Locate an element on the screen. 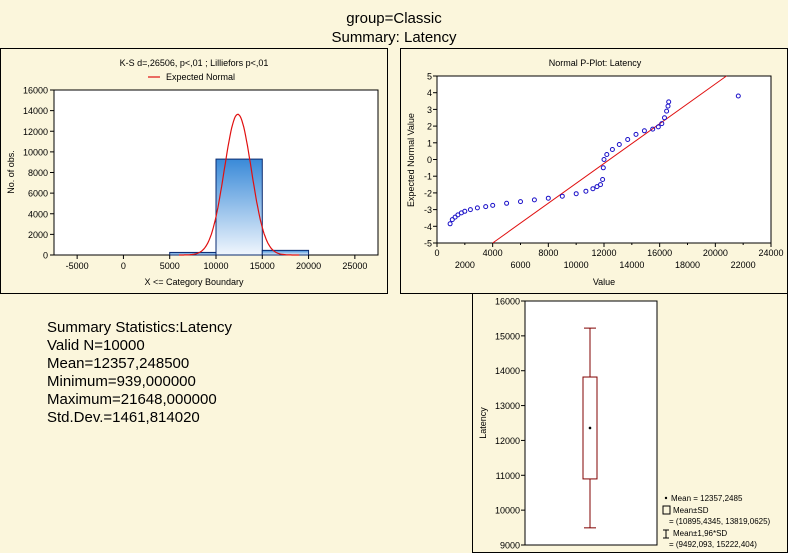 The width and height of the screenshot is (788, 553). pplot-x-tick-label: 20000 is located at coordinates (715, 253).